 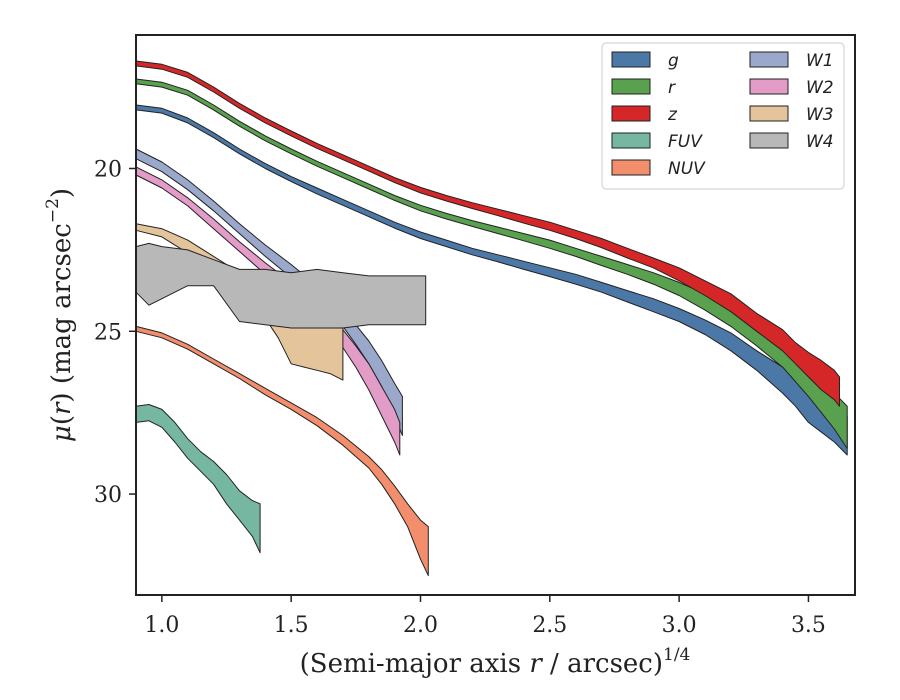 What do you see at coordinates (631, 113) in the screenshot?
I see `legend-swatch-z` at bounding box center [631, 113].